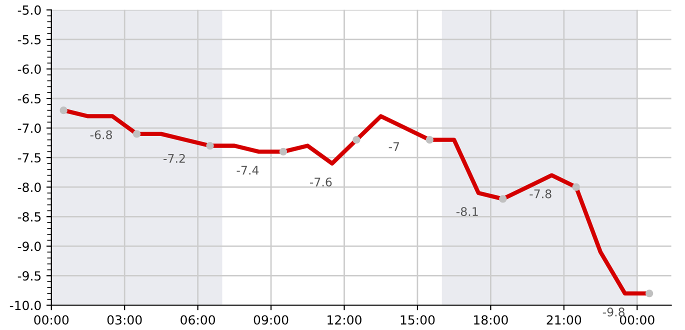 The height and width of the screenshot is (330, 685). I want to click on data-label: -7.6, so click(321, 182).